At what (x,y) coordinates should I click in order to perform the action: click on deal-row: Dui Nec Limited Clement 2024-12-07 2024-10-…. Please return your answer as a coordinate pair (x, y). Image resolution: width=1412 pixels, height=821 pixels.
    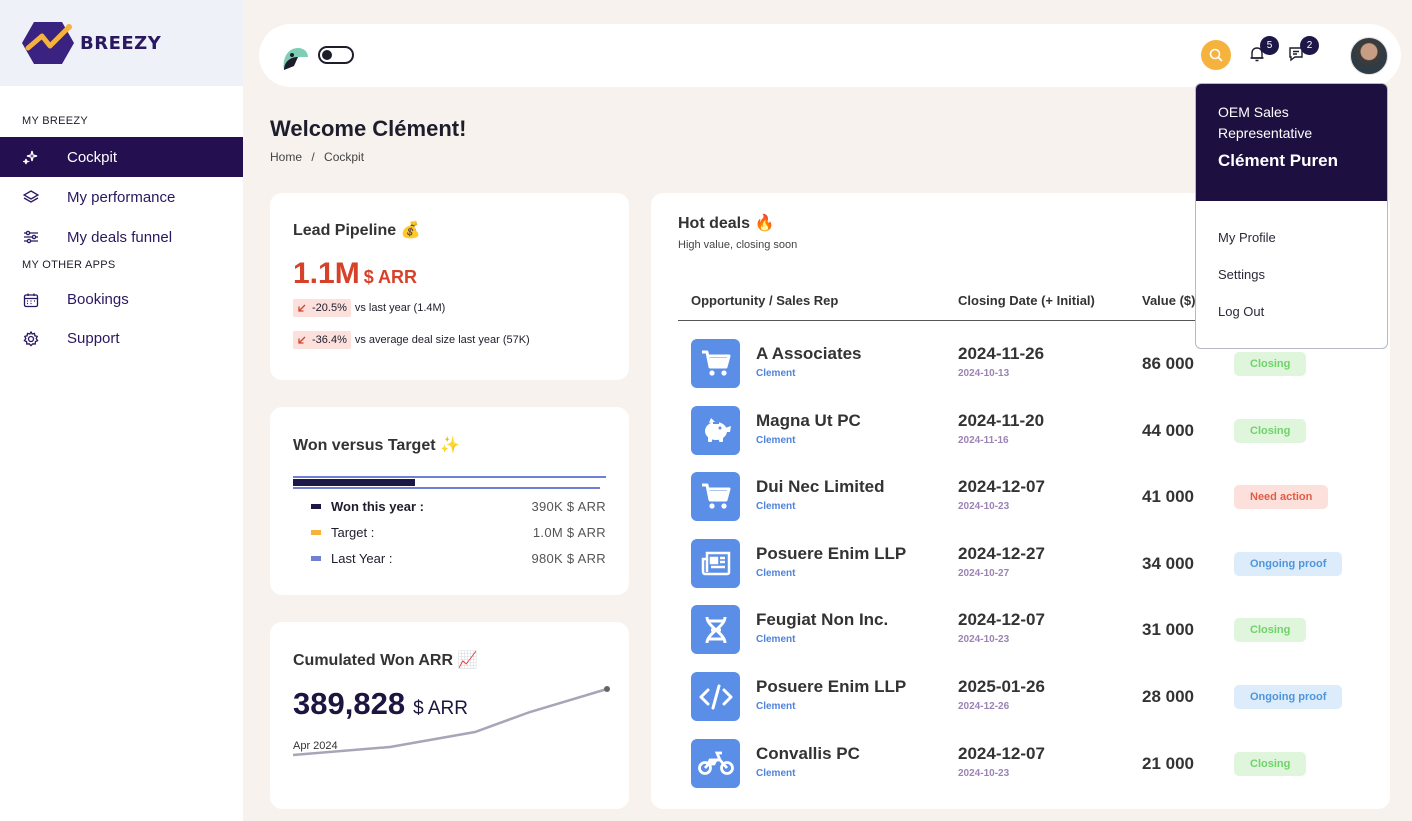
    Looking at the image, I should click on (1041, 497).